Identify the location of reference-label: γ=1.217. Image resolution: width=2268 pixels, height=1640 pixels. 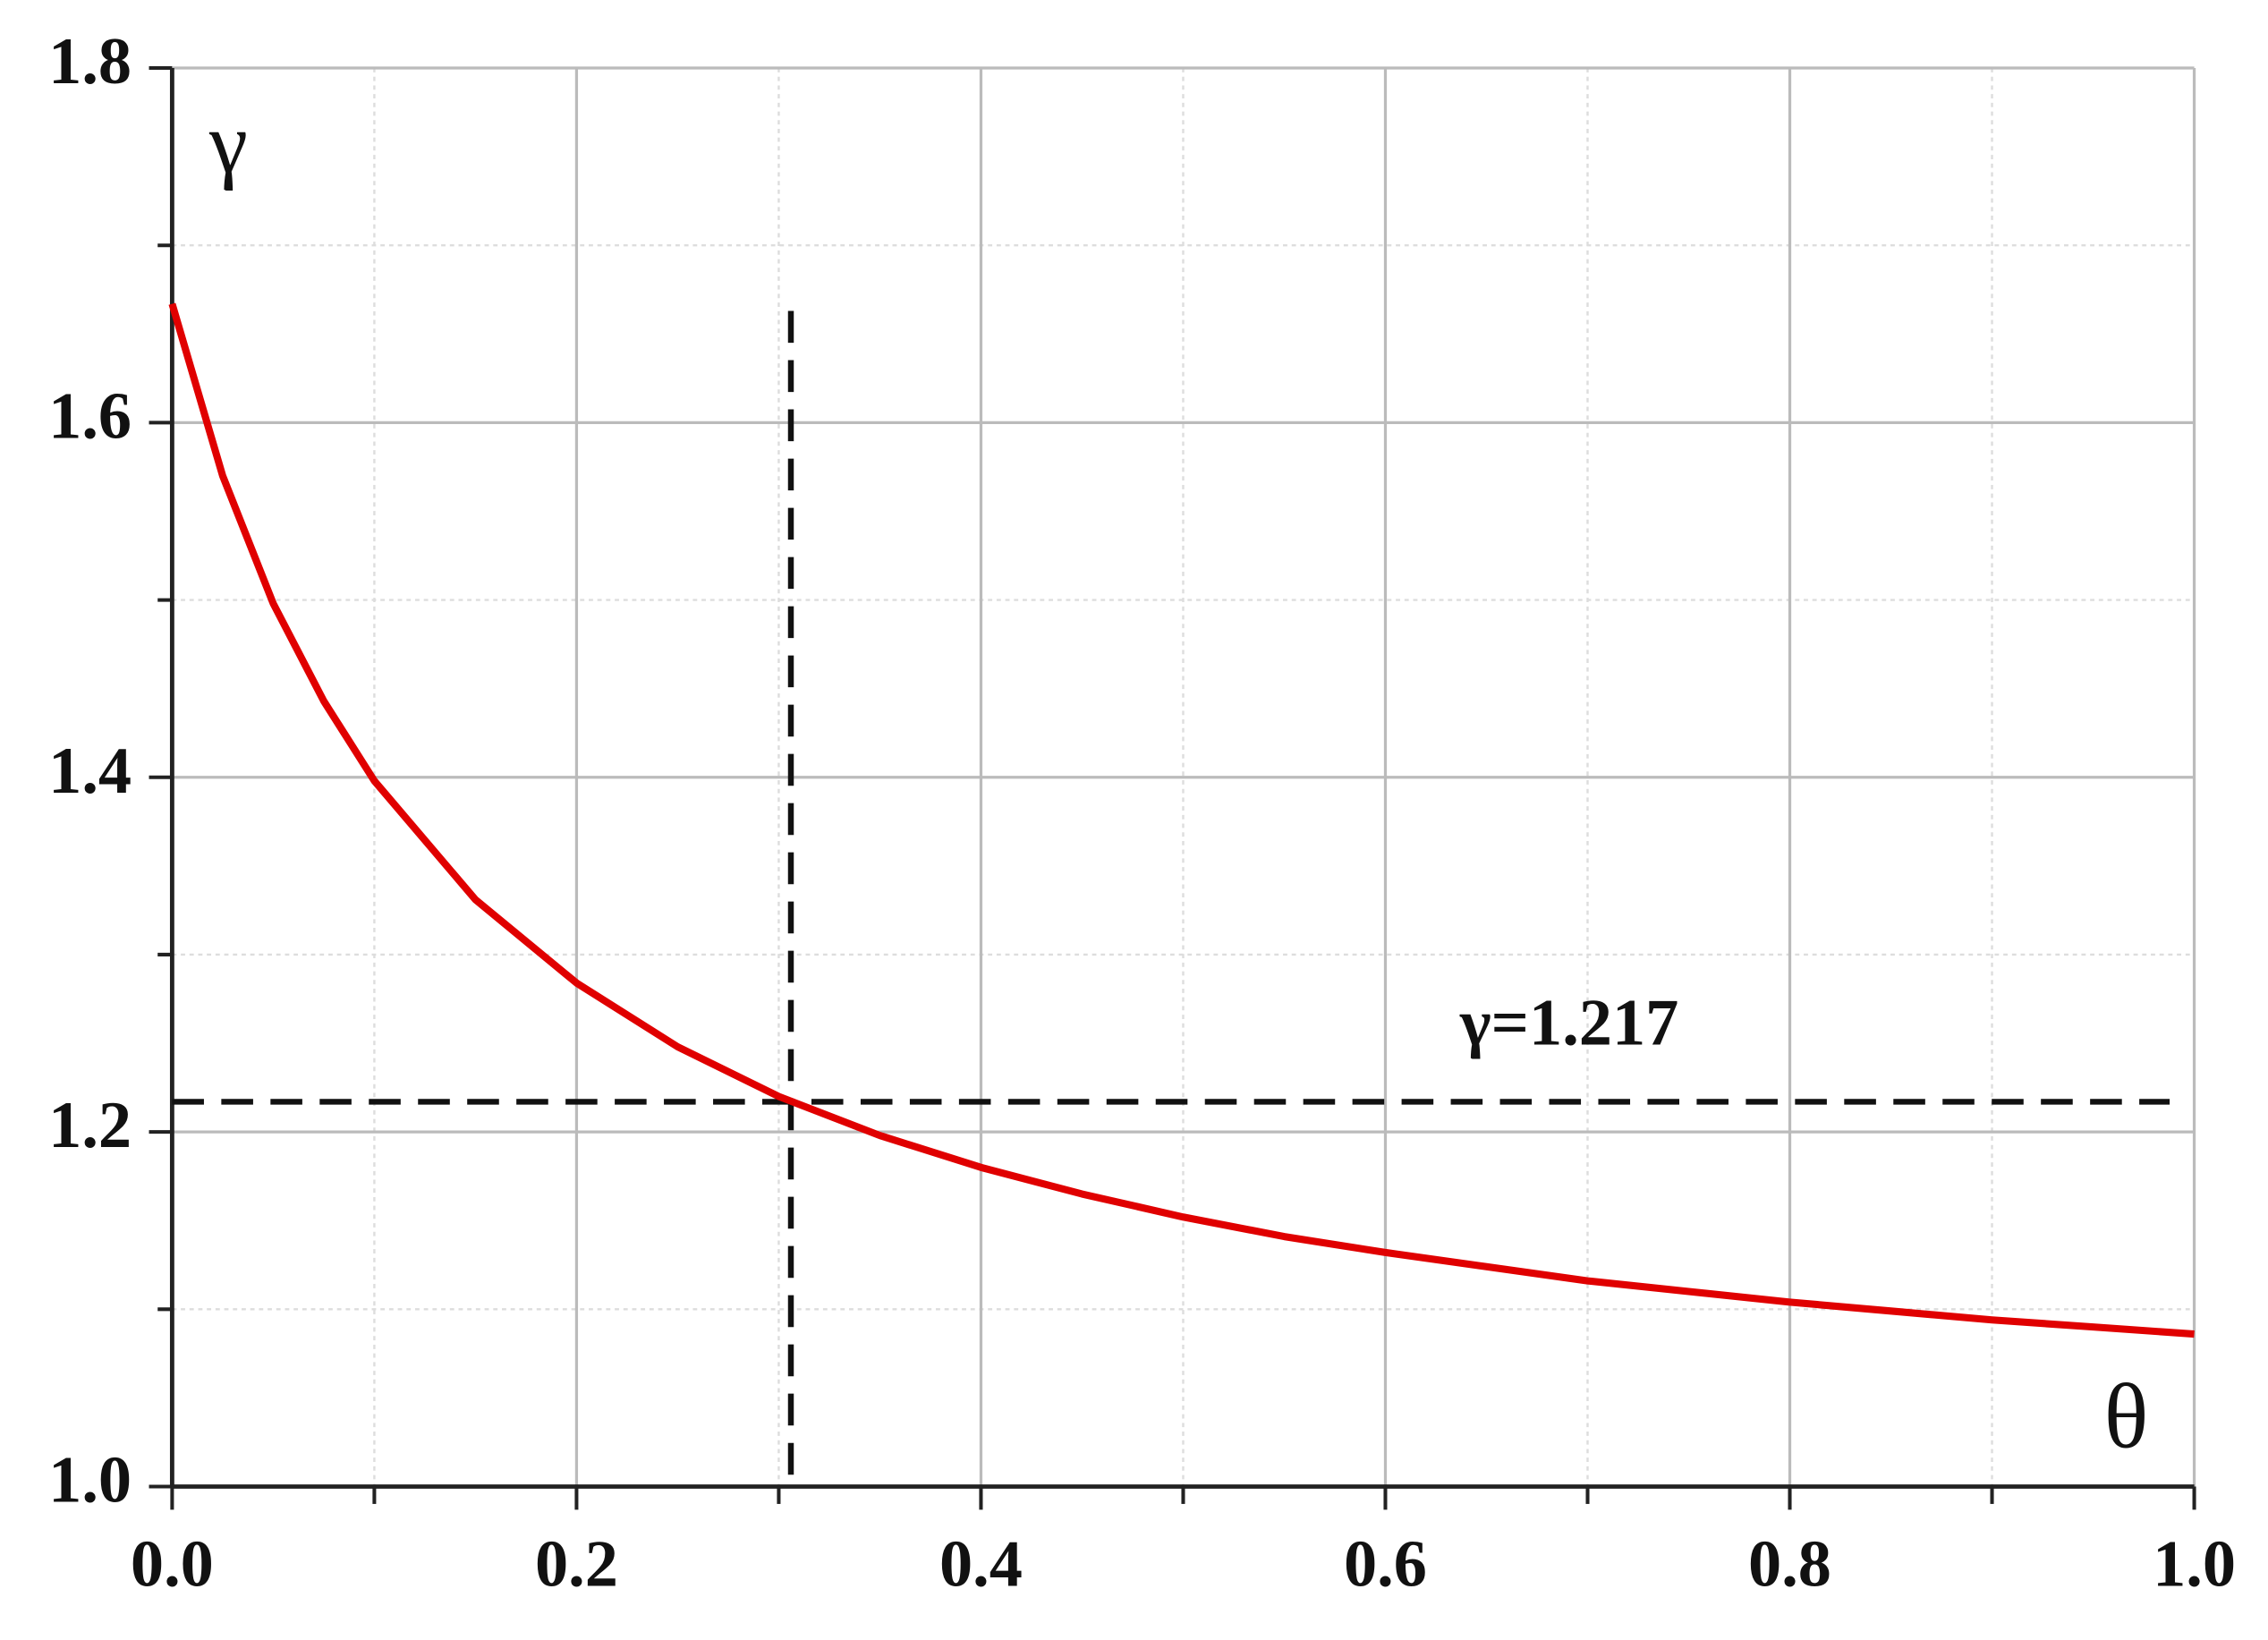
(1568, 1023).